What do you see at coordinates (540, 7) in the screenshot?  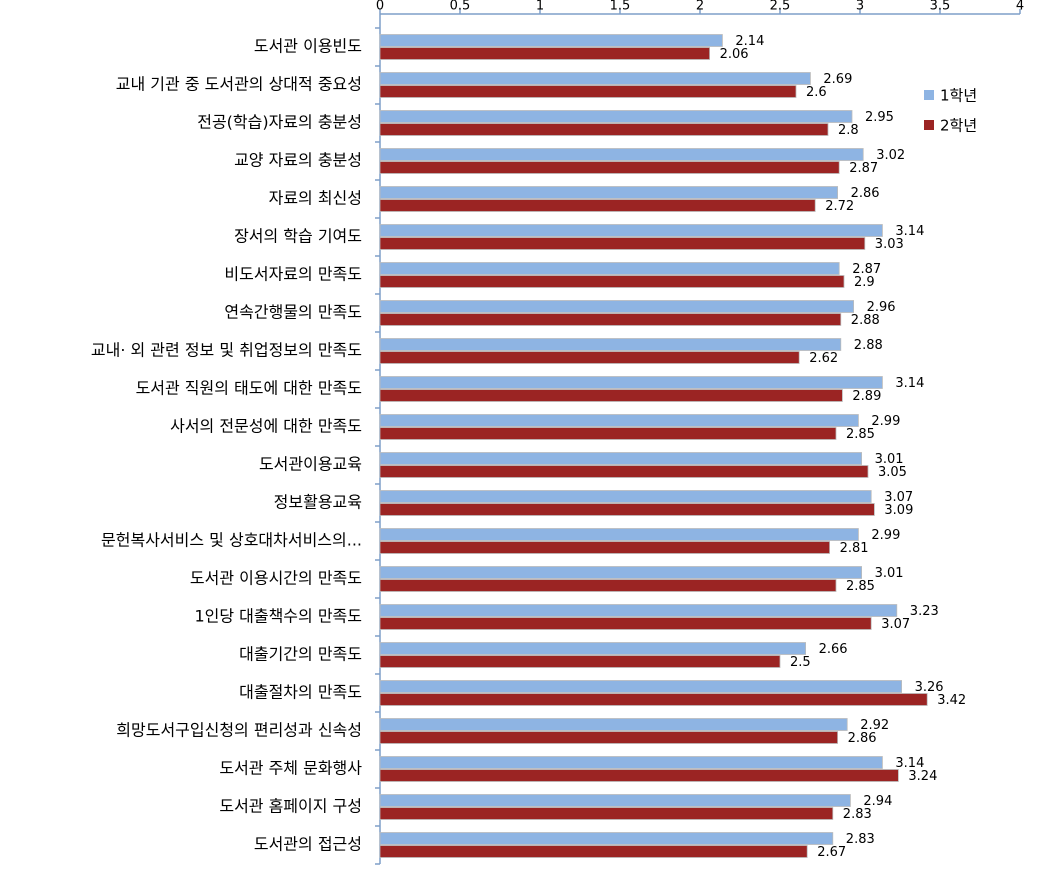 I see `x-tick-label: 1` at bounding box center [540, 7].